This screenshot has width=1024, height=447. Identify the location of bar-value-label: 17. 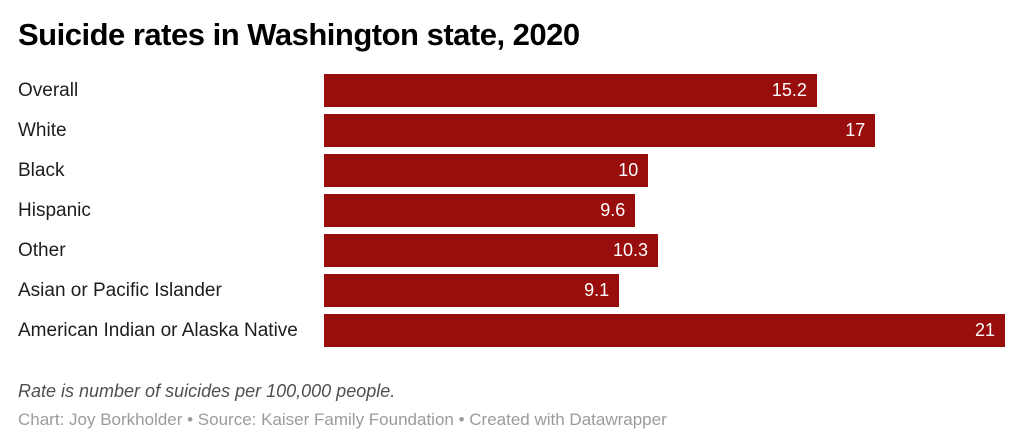
(855, 130).